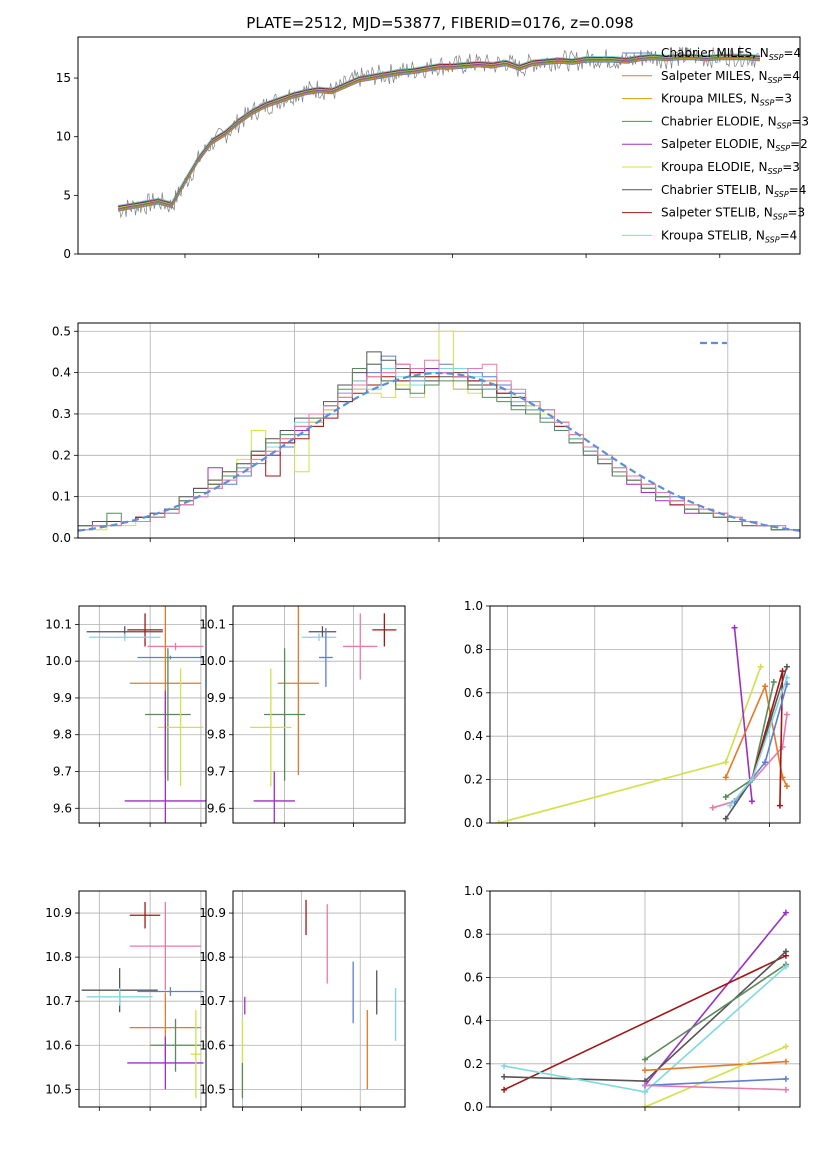 The width and height of the screenshot is (819, 1170). I want to click on legend-label: Kroupa STELIB, NSSP=4, so click(729, 236).